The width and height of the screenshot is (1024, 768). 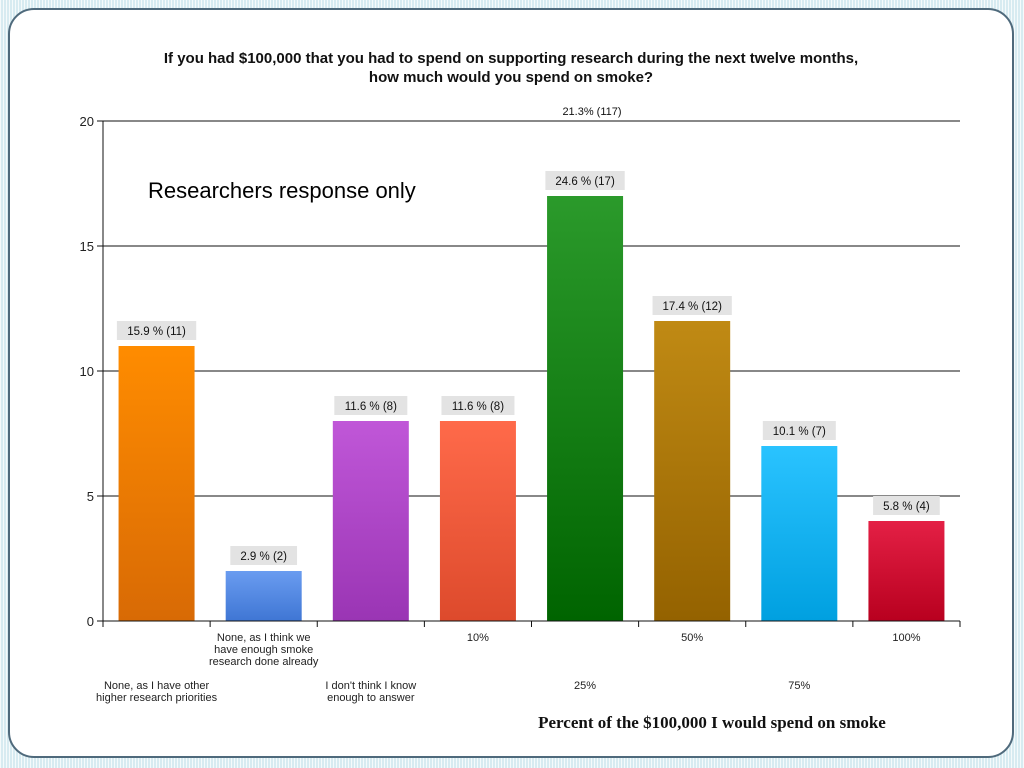 I want to click on data-label-8: 5.8 % (4), so click(x=906, y=507).